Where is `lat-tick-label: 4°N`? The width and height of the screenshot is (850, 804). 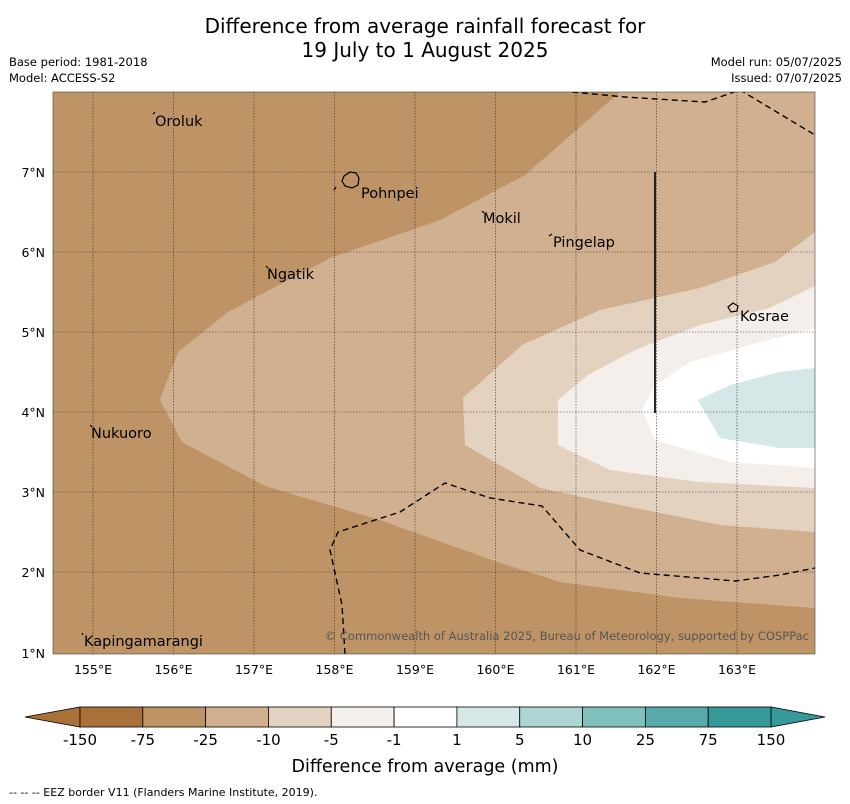
lat-tick-label: 4°N is located at coordinates (33, 412).